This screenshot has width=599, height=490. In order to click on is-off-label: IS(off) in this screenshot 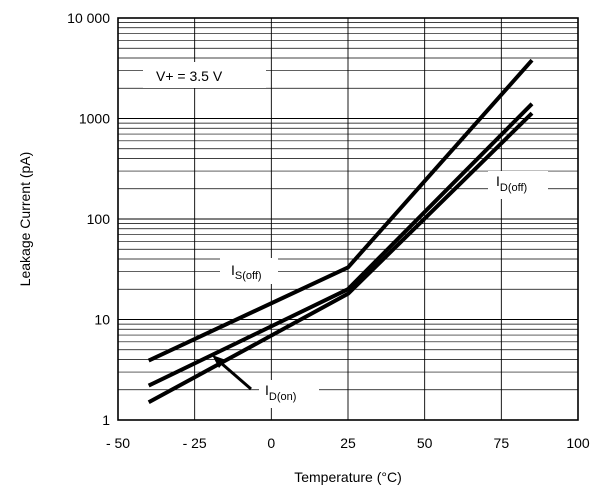, I will do `click(246, 272)`.